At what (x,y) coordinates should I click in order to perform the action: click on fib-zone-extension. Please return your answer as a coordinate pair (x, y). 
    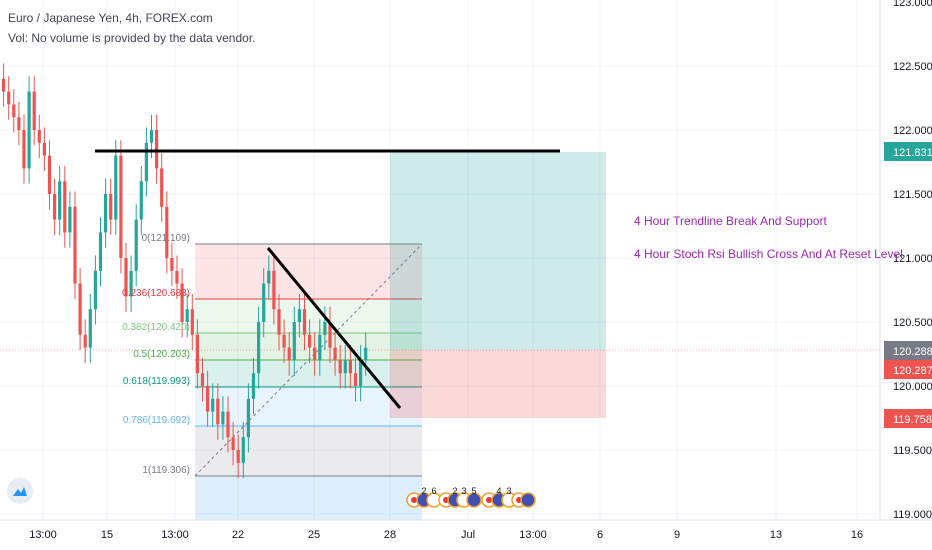
    Looking at the image, I should click on (308, 498).